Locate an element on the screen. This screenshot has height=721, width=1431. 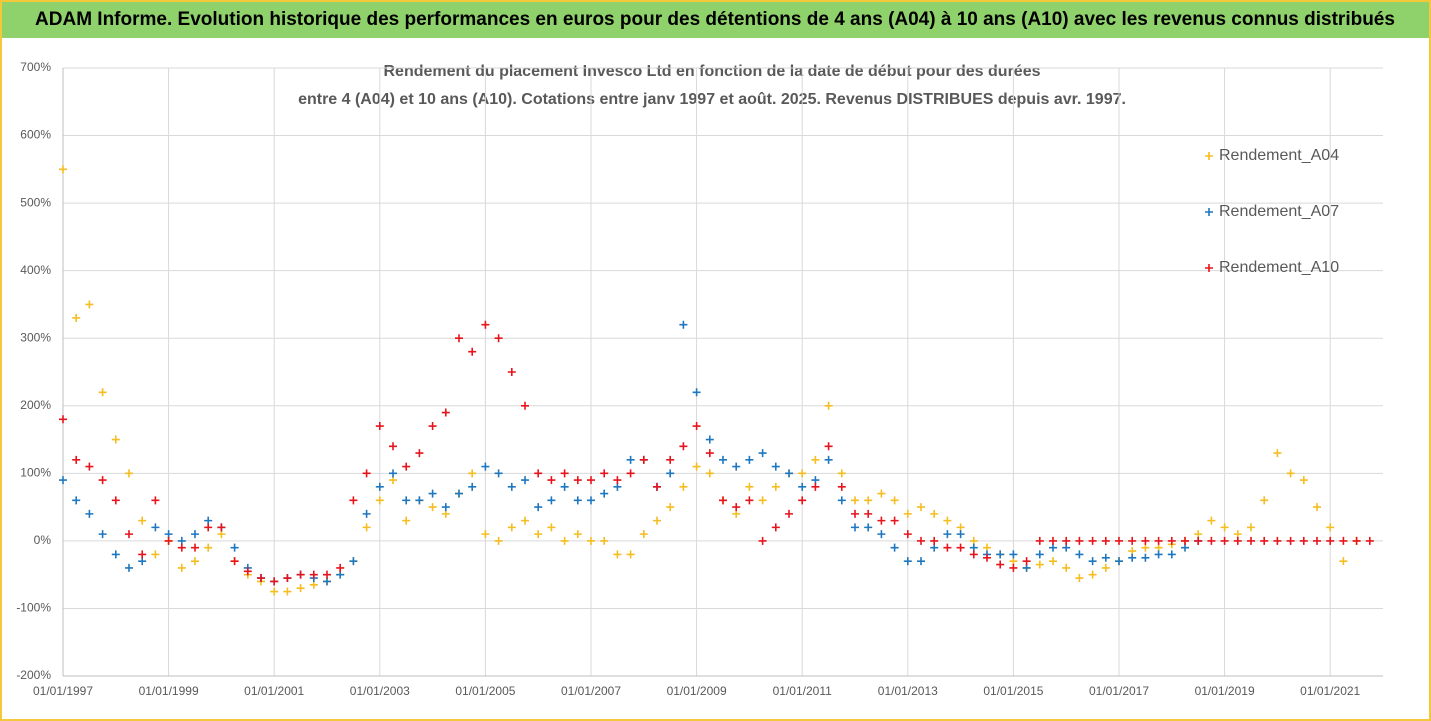
x-tick-label: 01/01/2017 is located at coordinates (1119, 691).